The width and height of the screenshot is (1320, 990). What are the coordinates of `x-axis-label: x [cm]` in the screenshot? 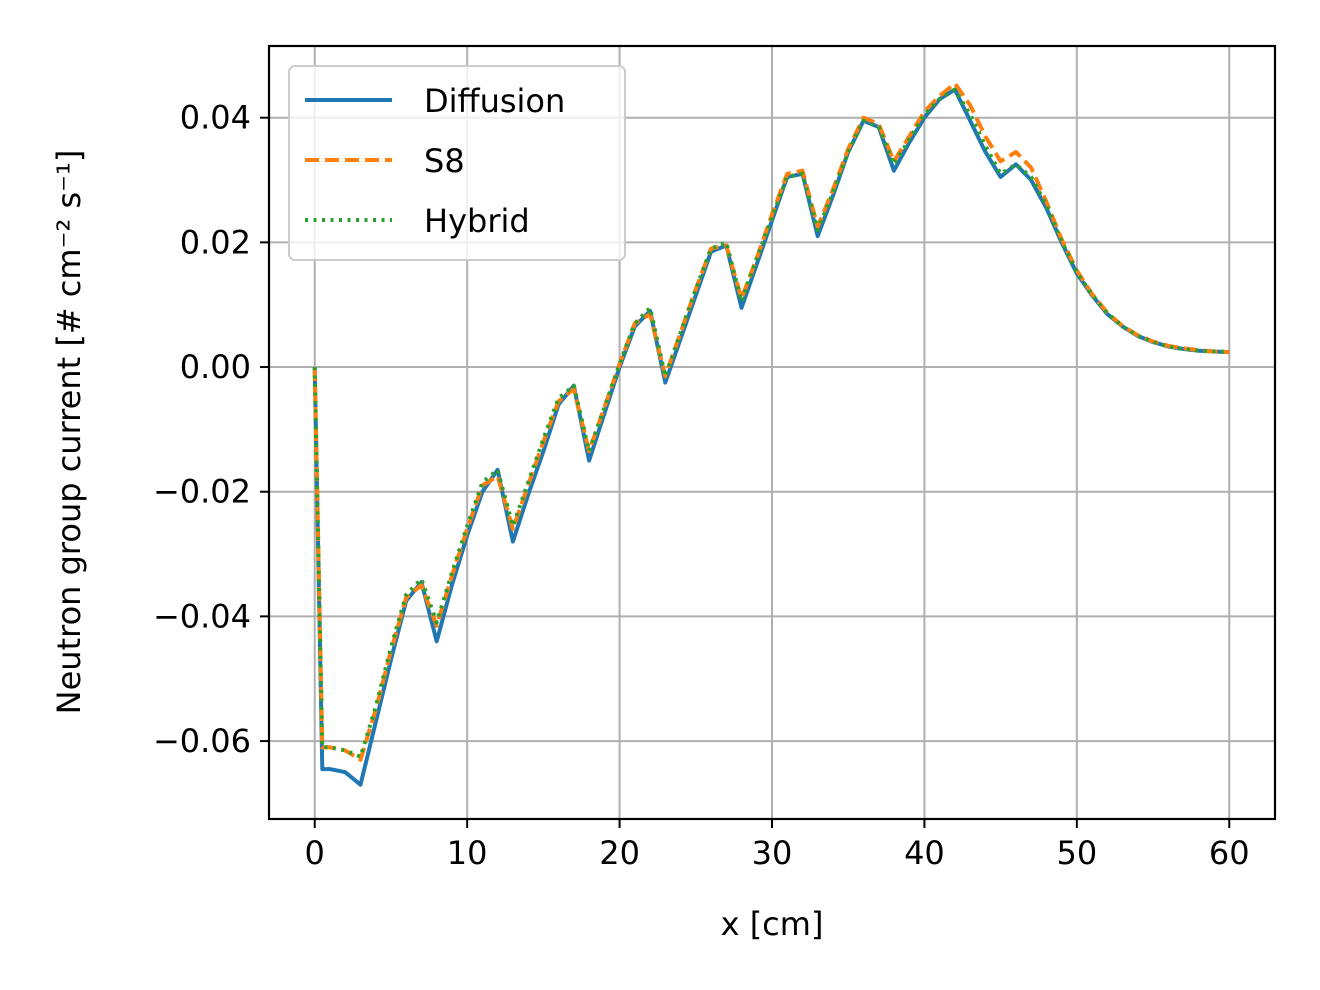 It's located at (772, 924).